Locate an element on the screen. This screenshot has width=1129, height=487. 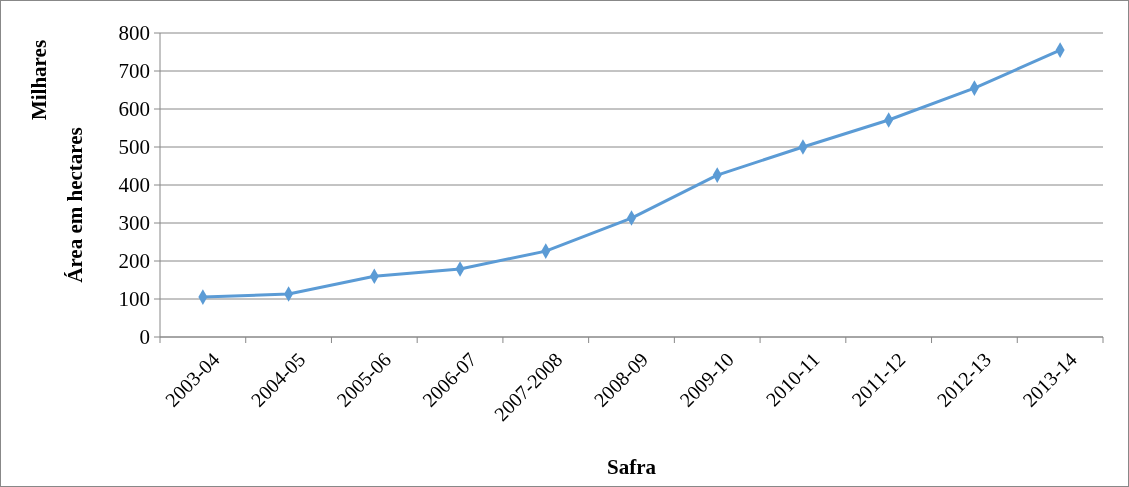
y-tick-label: 200 is located at coordinates (134, 261).